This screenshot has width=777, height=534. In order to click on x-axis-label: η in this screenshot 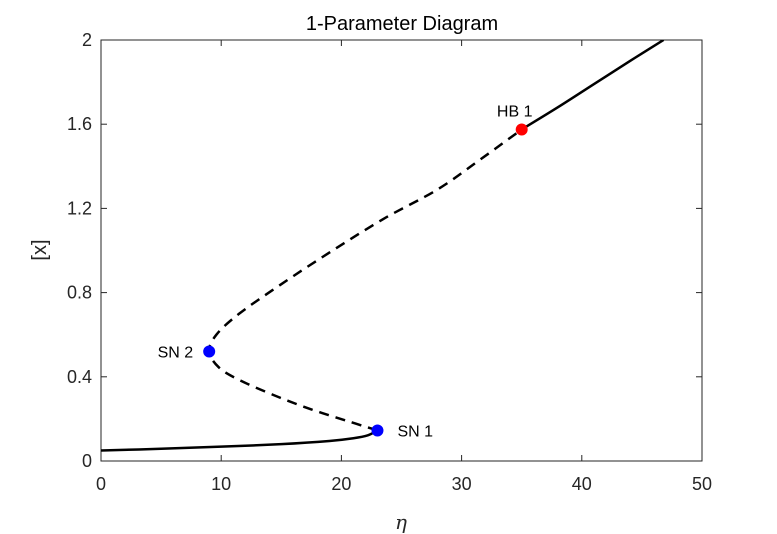, I will do `click(401, 522)`.